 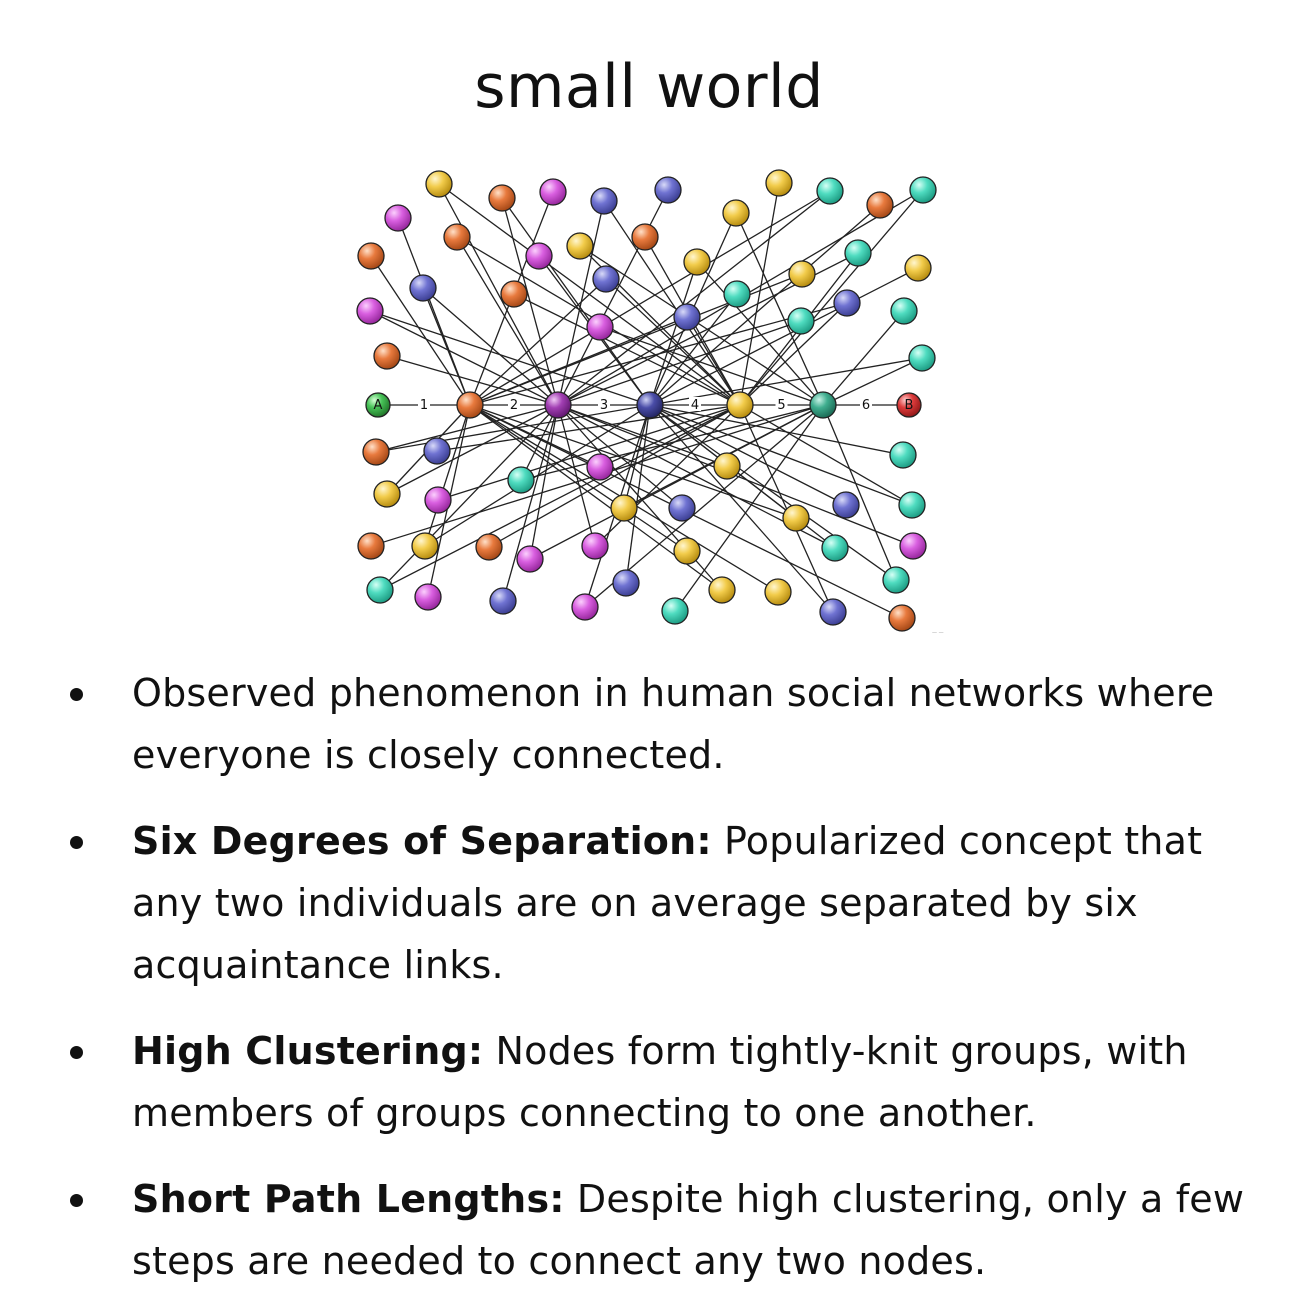 I want to click on end-node-label: B, so click(x=909, y=405).